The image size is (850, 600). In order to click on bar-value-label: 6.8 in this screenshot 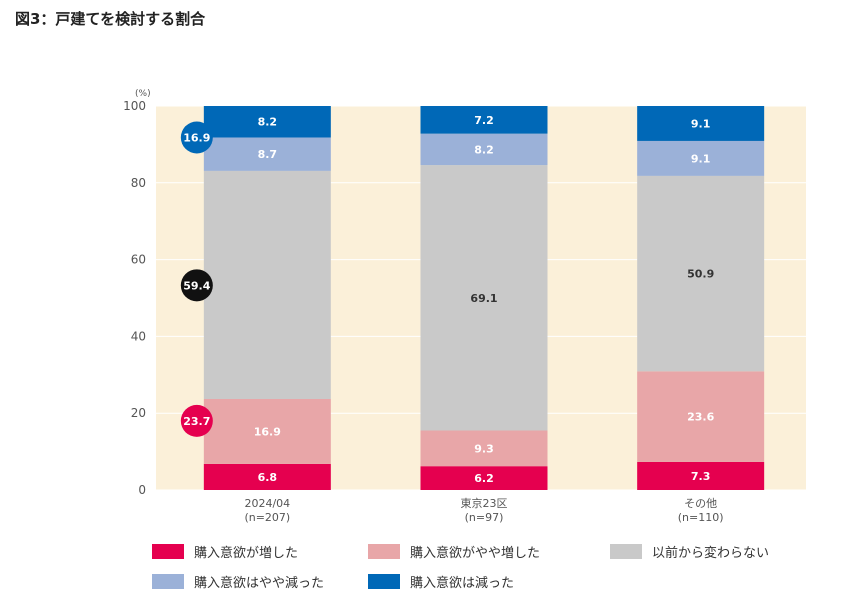, I will do `click(268, 477)`.